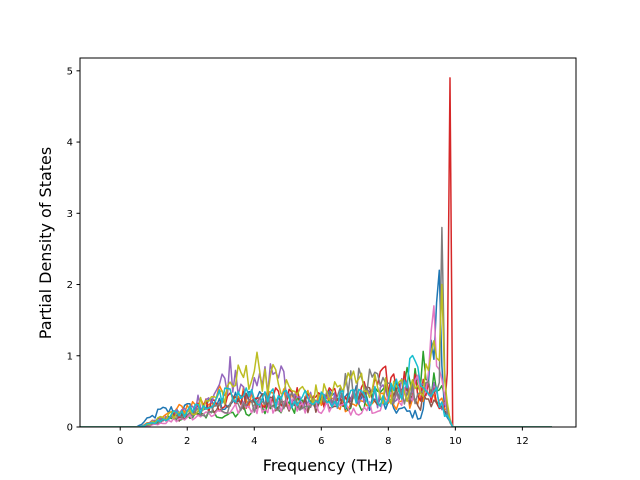 The width and height of the screenshot is (640, 480). What do you see at coordinates (522, 441) in the screenshot?
I see `x-tick-label: 12` at bounding box center [522, 441].